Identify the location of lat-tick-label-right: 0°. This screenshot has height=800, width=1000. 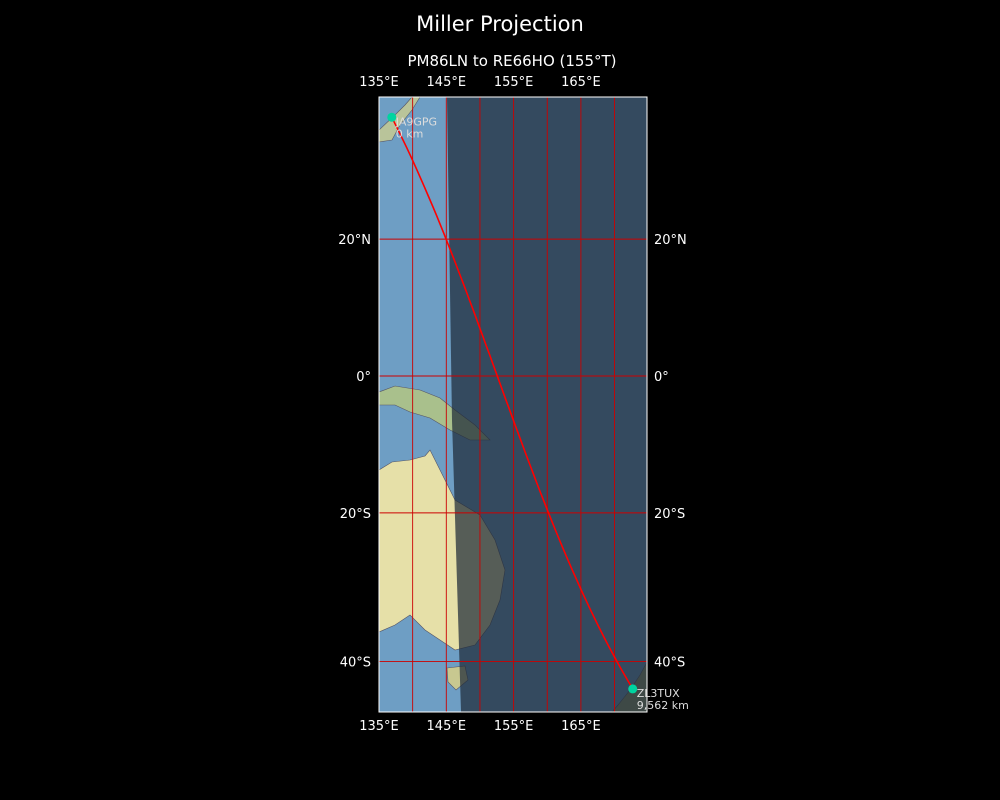
(661, 377).